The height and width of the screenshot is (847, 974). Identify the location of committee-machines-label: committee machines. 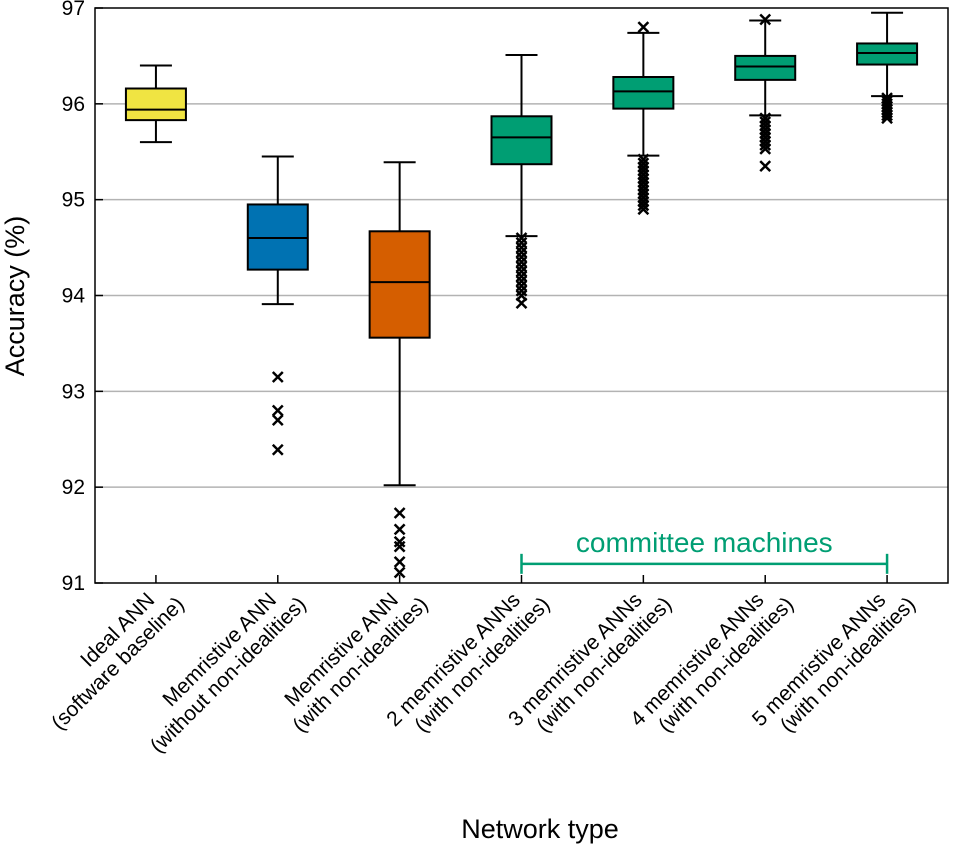
(704, 542).